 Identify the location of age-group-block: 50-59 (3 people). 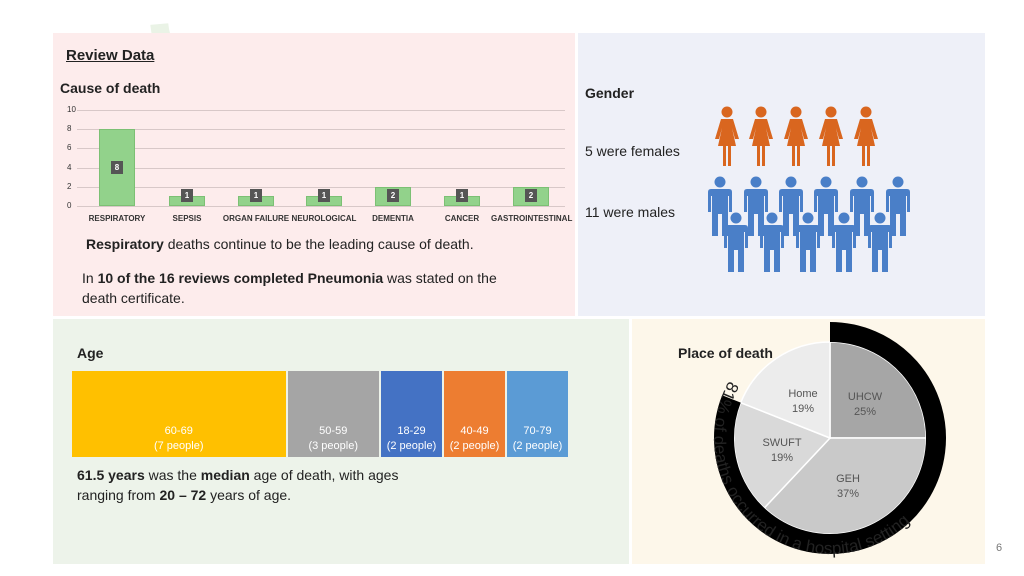
(333, 414).